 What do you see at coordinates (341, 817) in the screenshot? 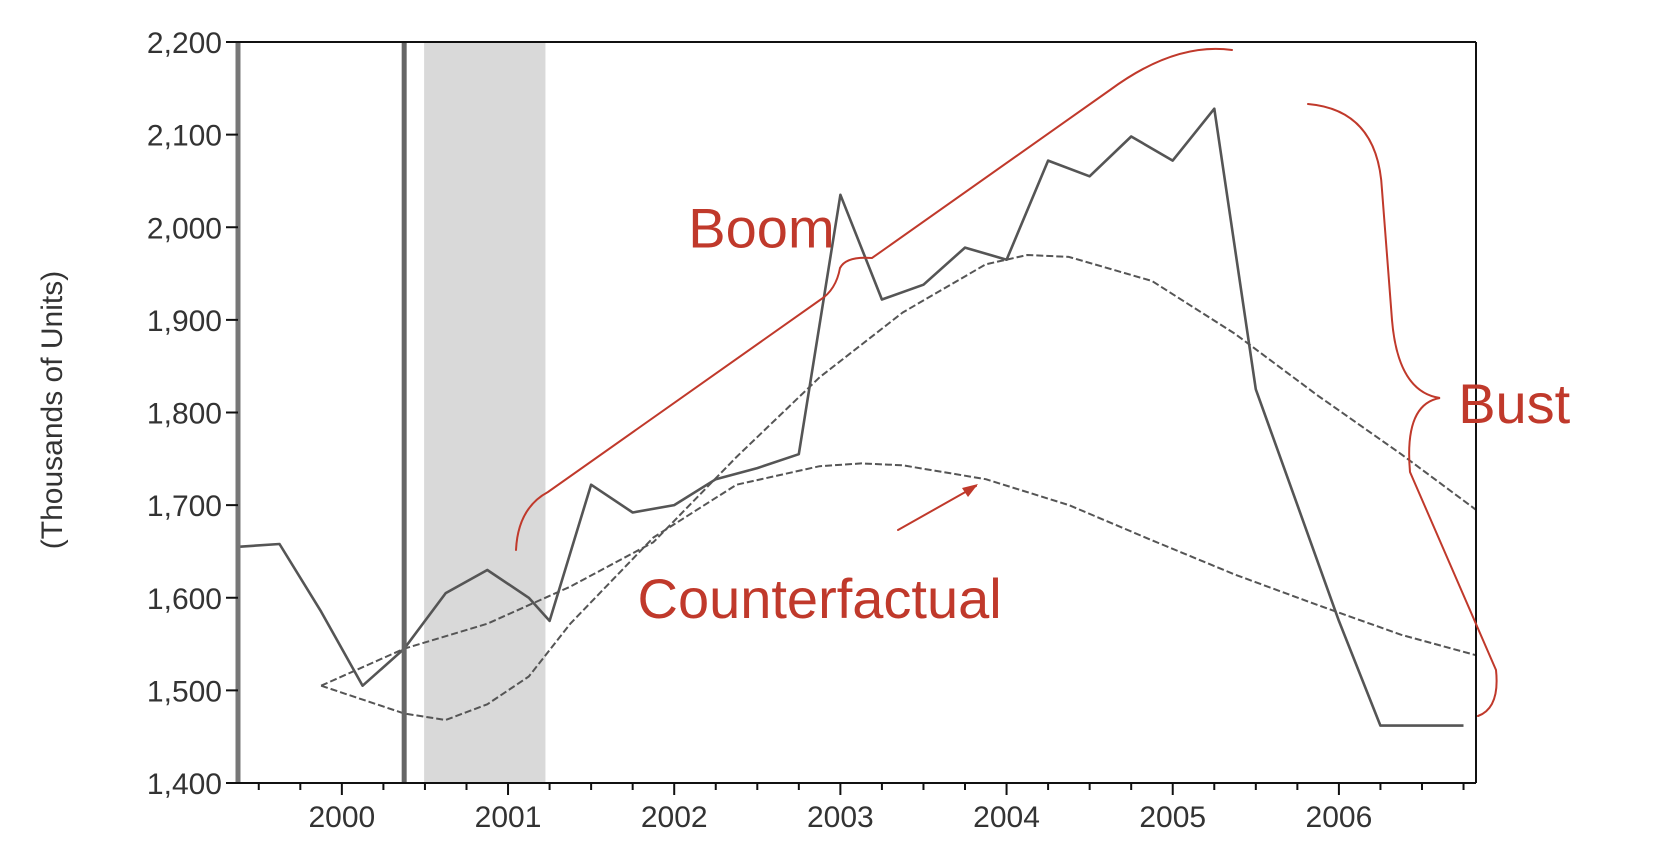
I see `x-tick-label: 2000` at bounding box center [341, 817].